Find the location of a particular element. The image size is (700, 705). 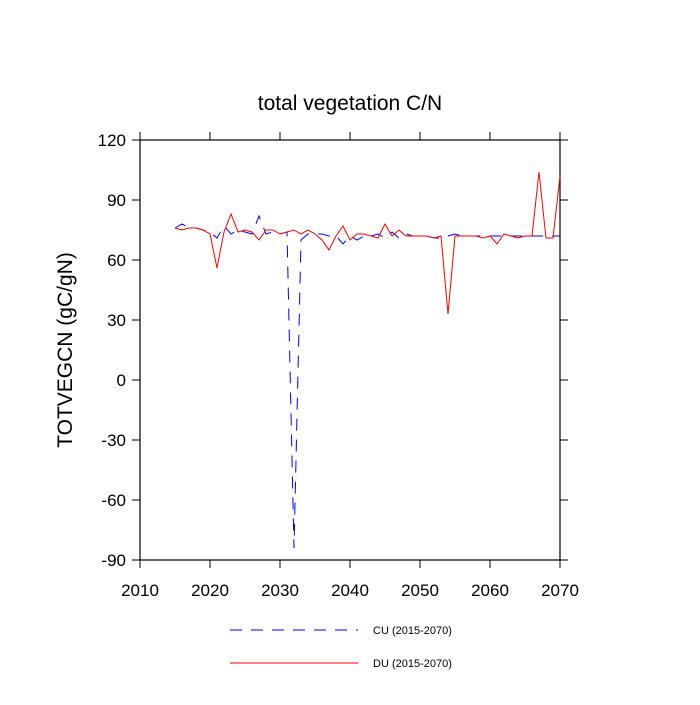

y-tick-label: 30 is located at coordinates (116, 320).